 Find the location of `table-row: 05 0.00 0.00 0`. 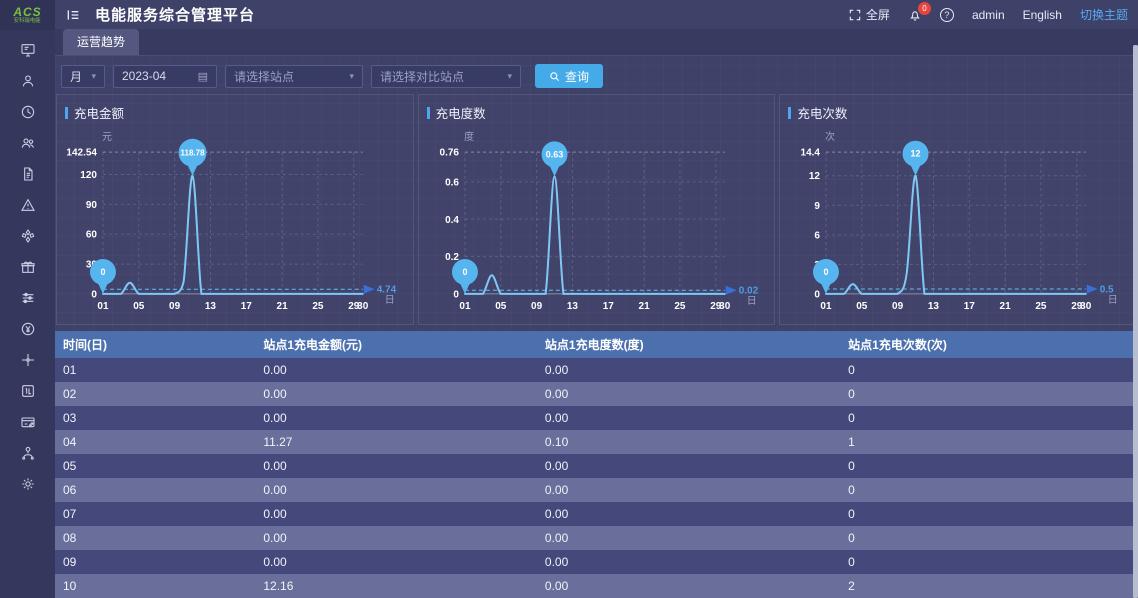

table-row: 05 0.00 0.00 0 is located at coordinates (596, 466).